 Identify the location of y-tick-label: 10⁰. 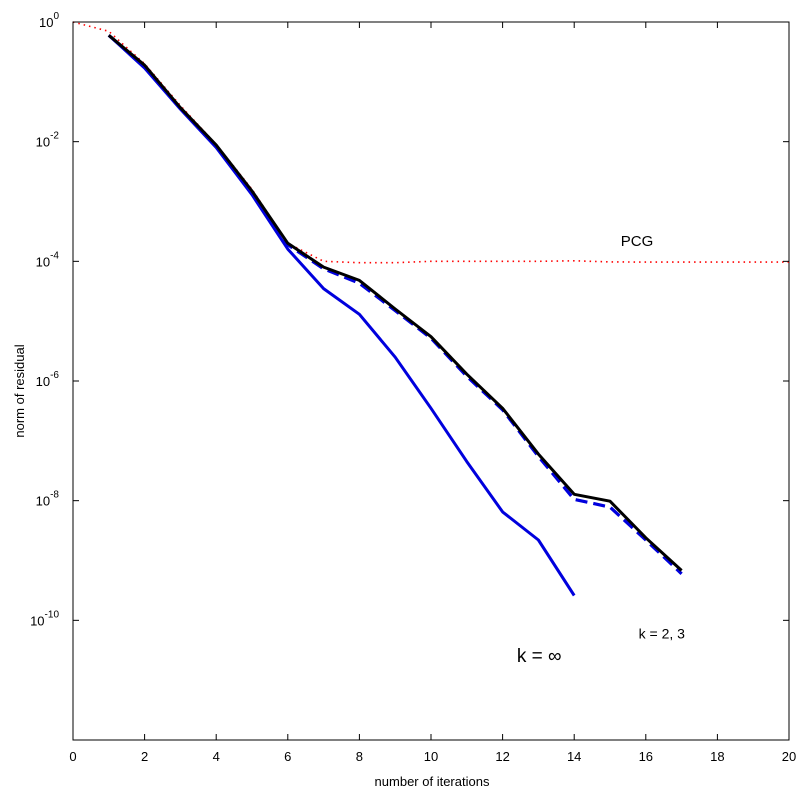
(49, 20).